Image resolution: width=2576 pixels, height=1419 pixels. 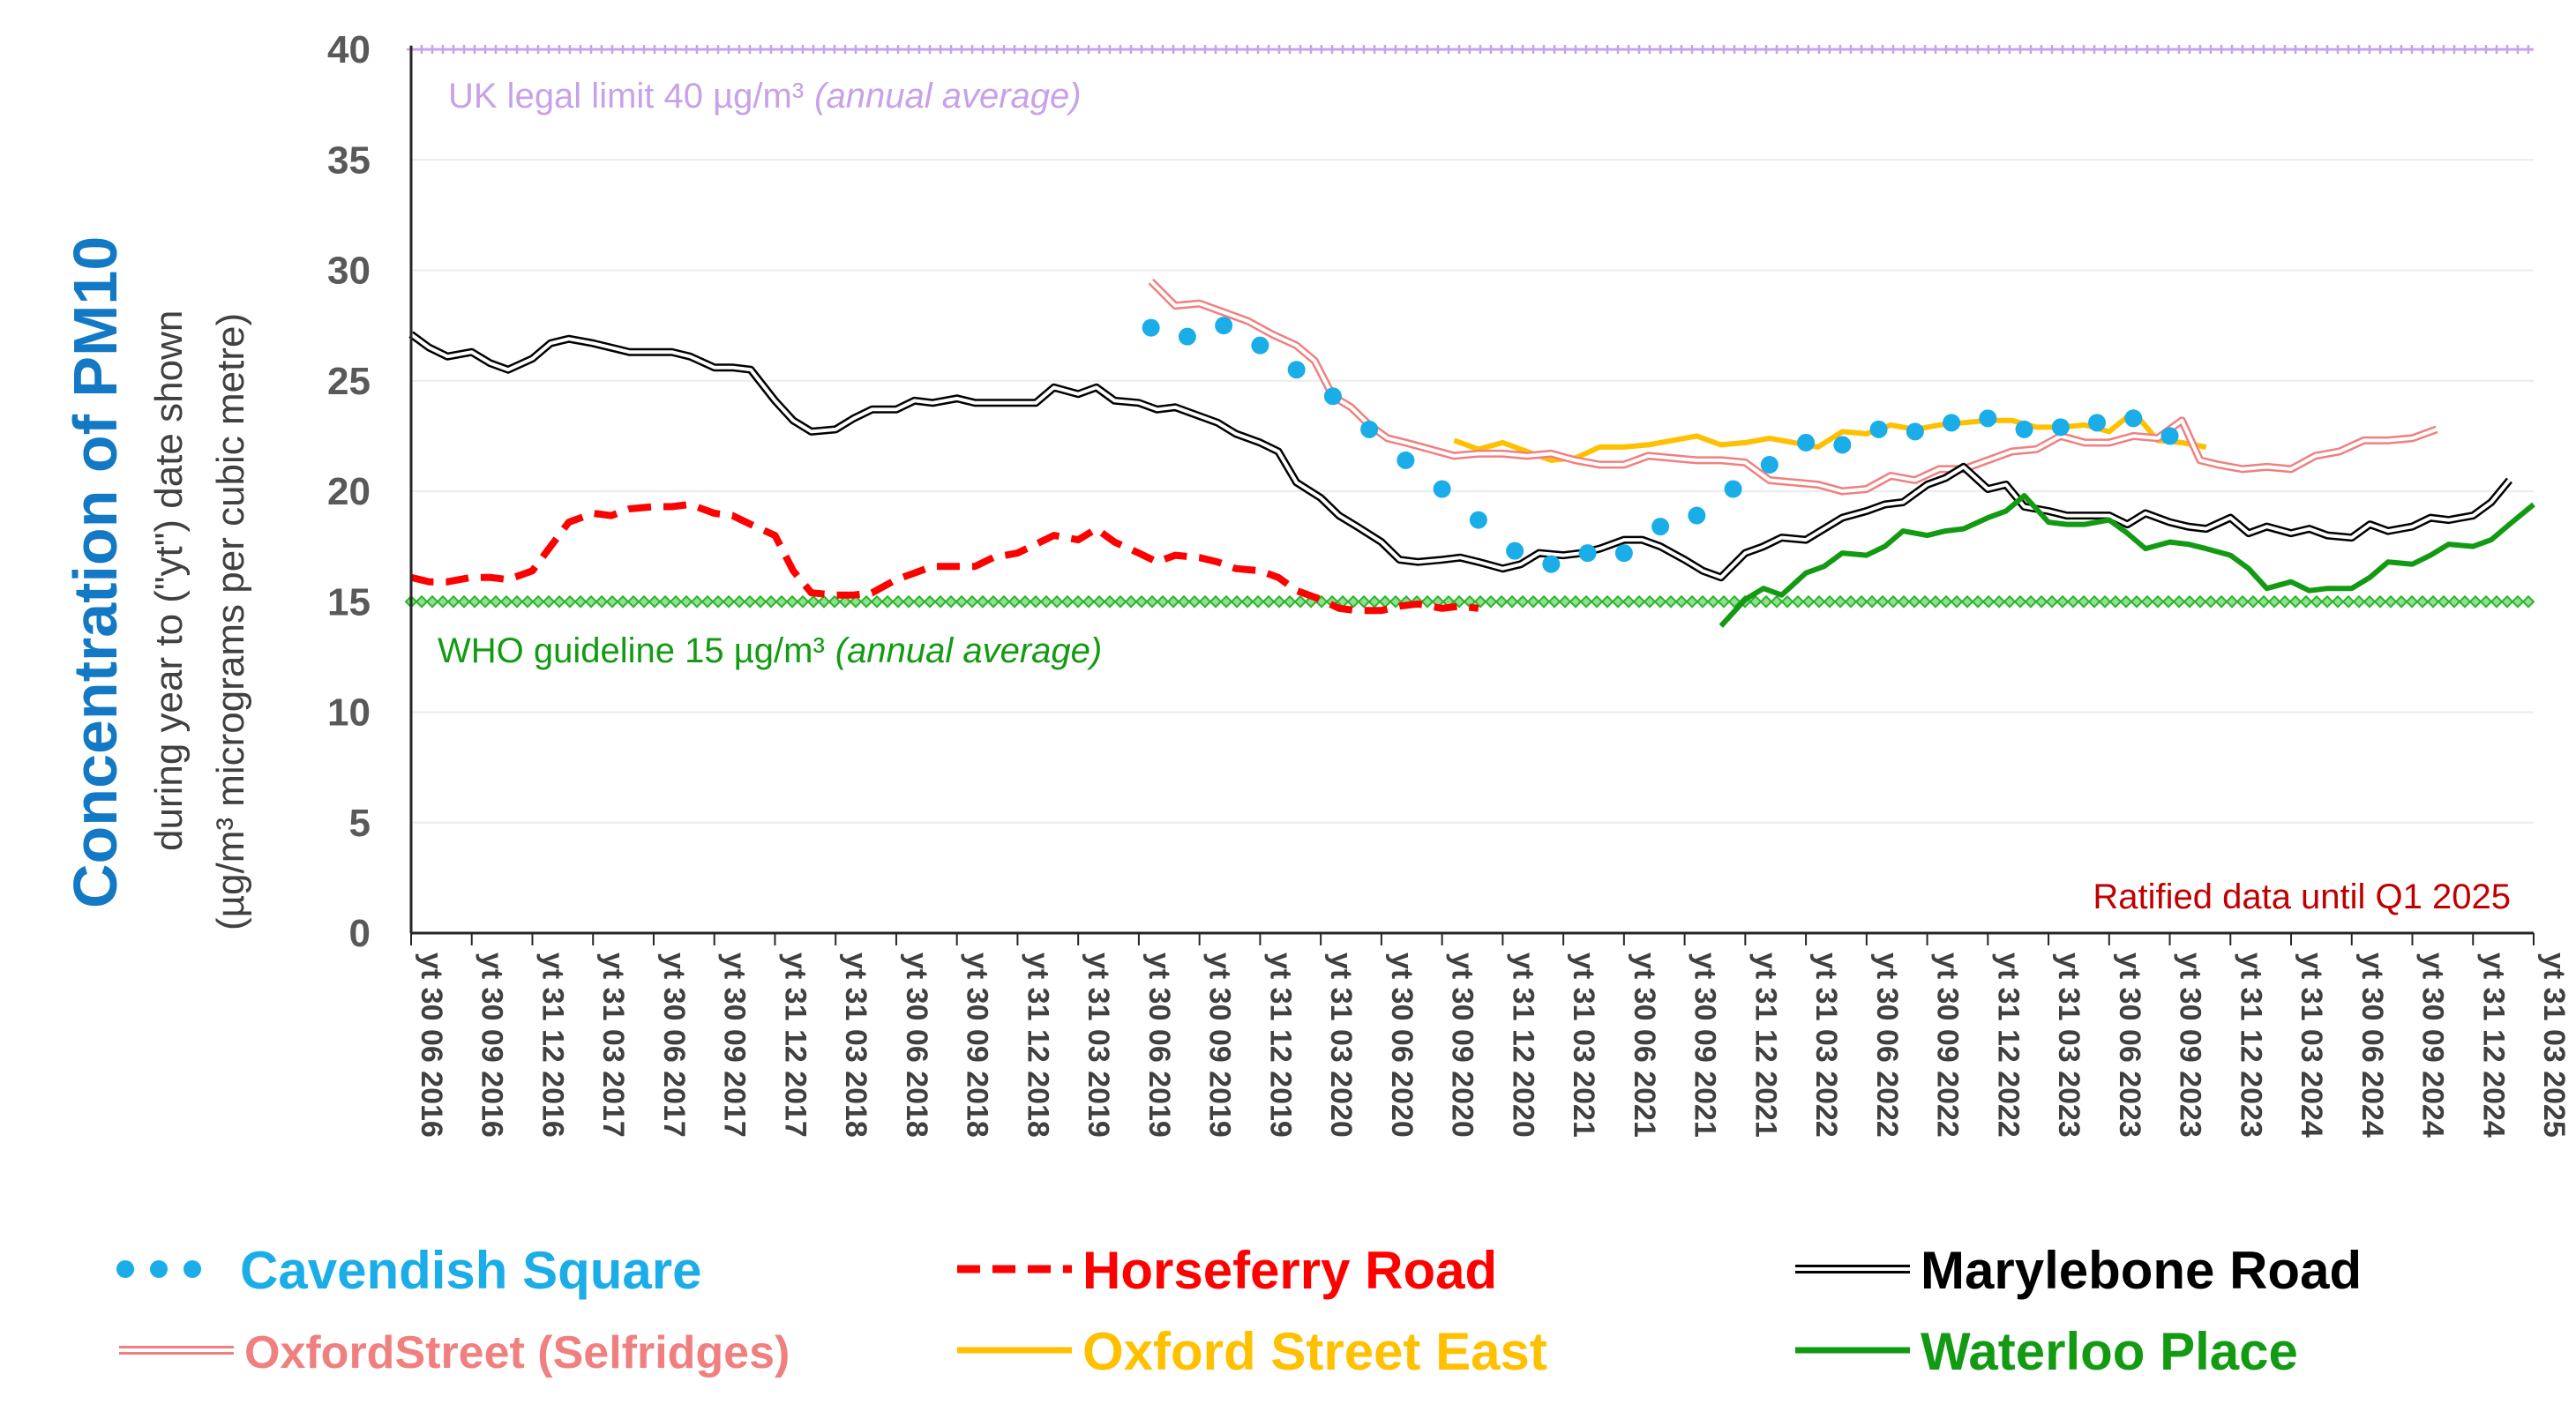 What do you see at coordinates (795, 1045) in the screenshot?
I see `x-tick-label: yt 31 12 2017` at bounding box center [795, 1045].